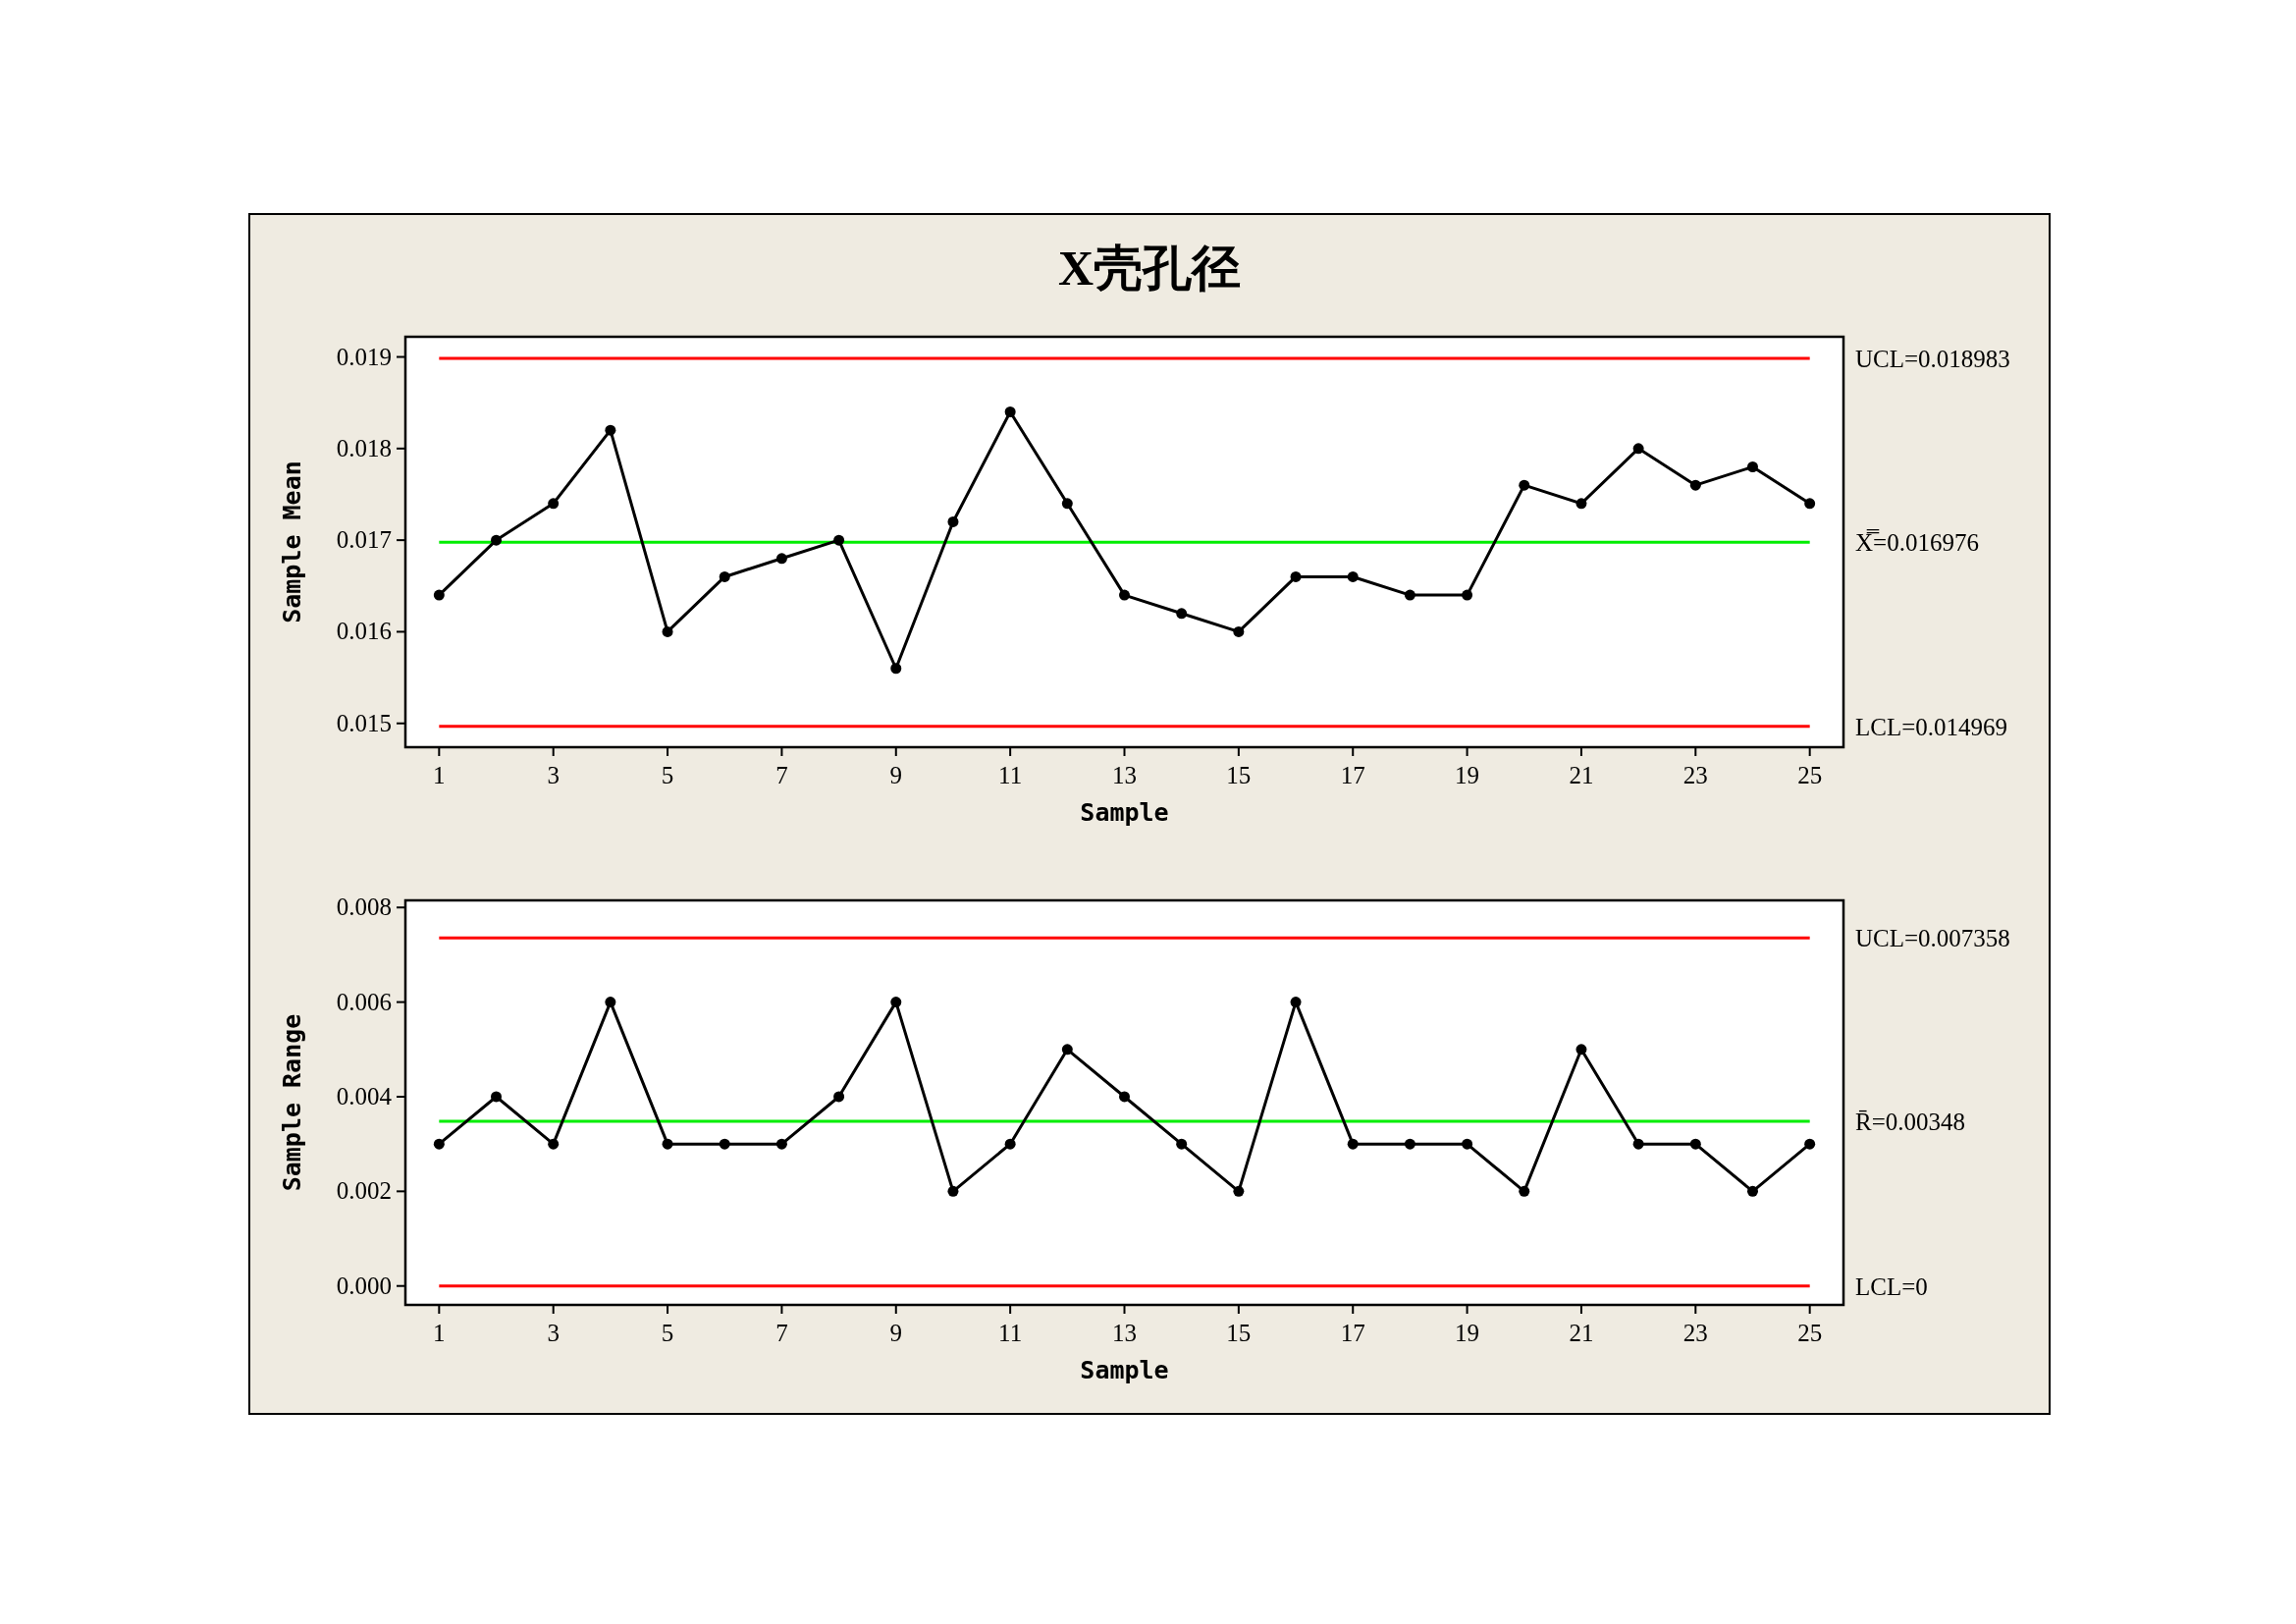 This screenshot has height=1624, width=2296. What do you see at coordinates (364, 540) in the screenshot?
I see `y-tick-label: 0.017` at bounding box center [364, 540].